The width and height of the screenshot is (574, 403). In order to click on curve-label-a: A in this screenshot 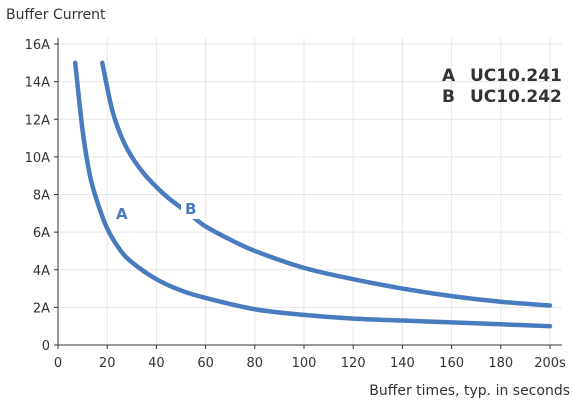, I will do `click(122, 214)`.